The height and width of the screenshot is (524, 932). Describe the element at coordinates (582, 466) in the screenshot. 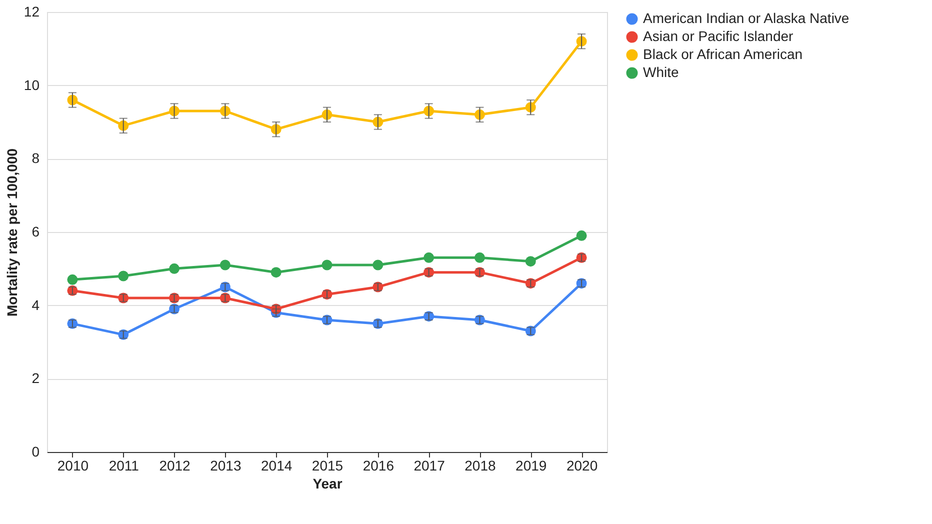

I see `x-tick-label: 2020` at that location.